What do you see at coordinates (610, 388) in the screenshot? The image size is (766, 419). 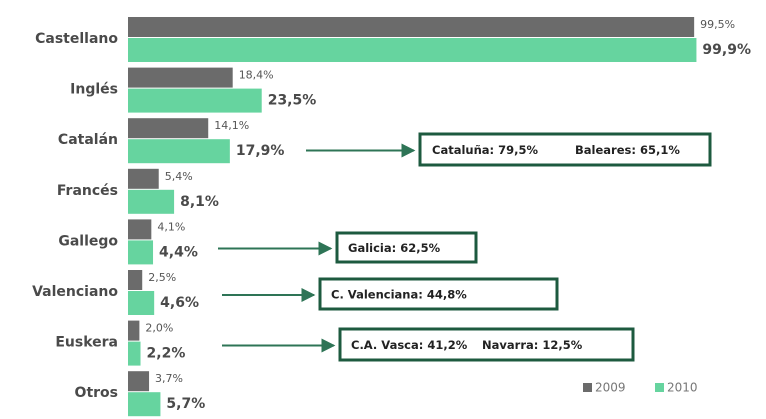 I see `legend-label: 2009` at bounding box center [610, 388].